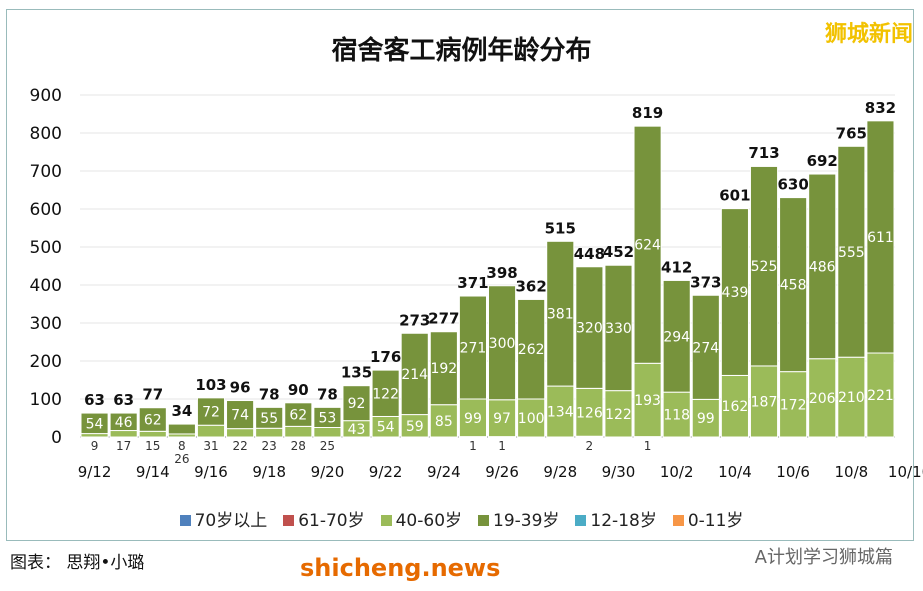 This screenshot has height=591, width=923. I want to click on data-label: 221, so click(880, 396).